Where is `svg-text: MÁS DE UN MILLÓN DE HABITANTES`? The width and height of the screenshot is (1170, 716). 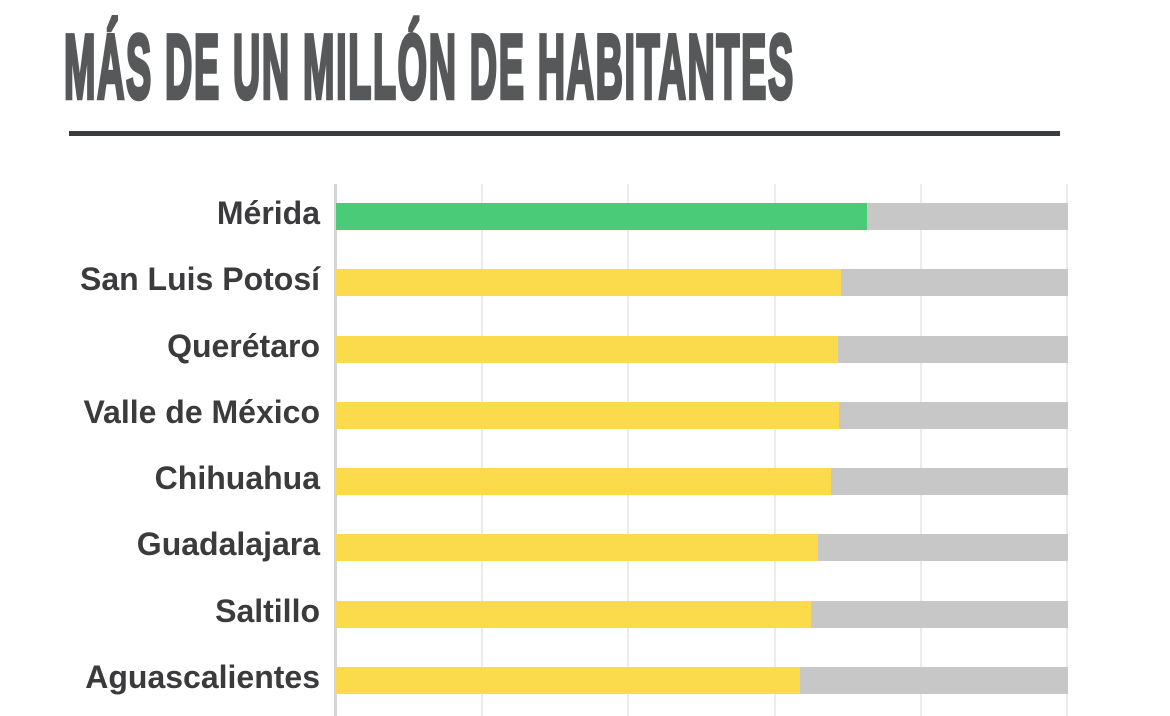
svg-text: MÁS DE UN MILLÓN DE HABITANTES is located at coordinates (429, 67).